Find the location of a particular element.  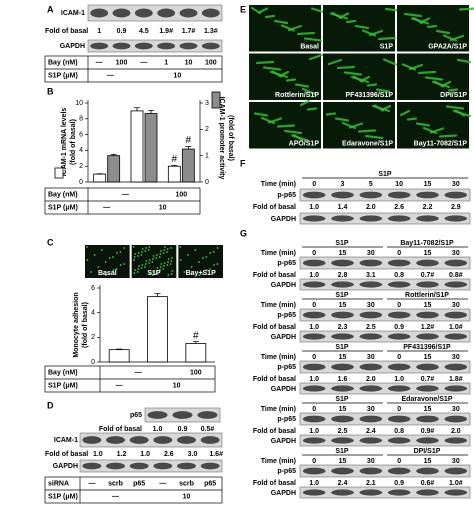

label: p65 is located at coordinates (210, 483).